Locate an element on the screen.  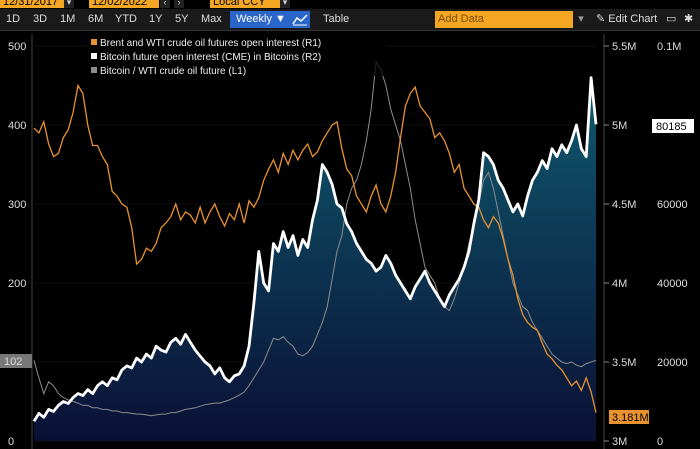
range-1y-button: 1Y is located at coordinates (156, 19).